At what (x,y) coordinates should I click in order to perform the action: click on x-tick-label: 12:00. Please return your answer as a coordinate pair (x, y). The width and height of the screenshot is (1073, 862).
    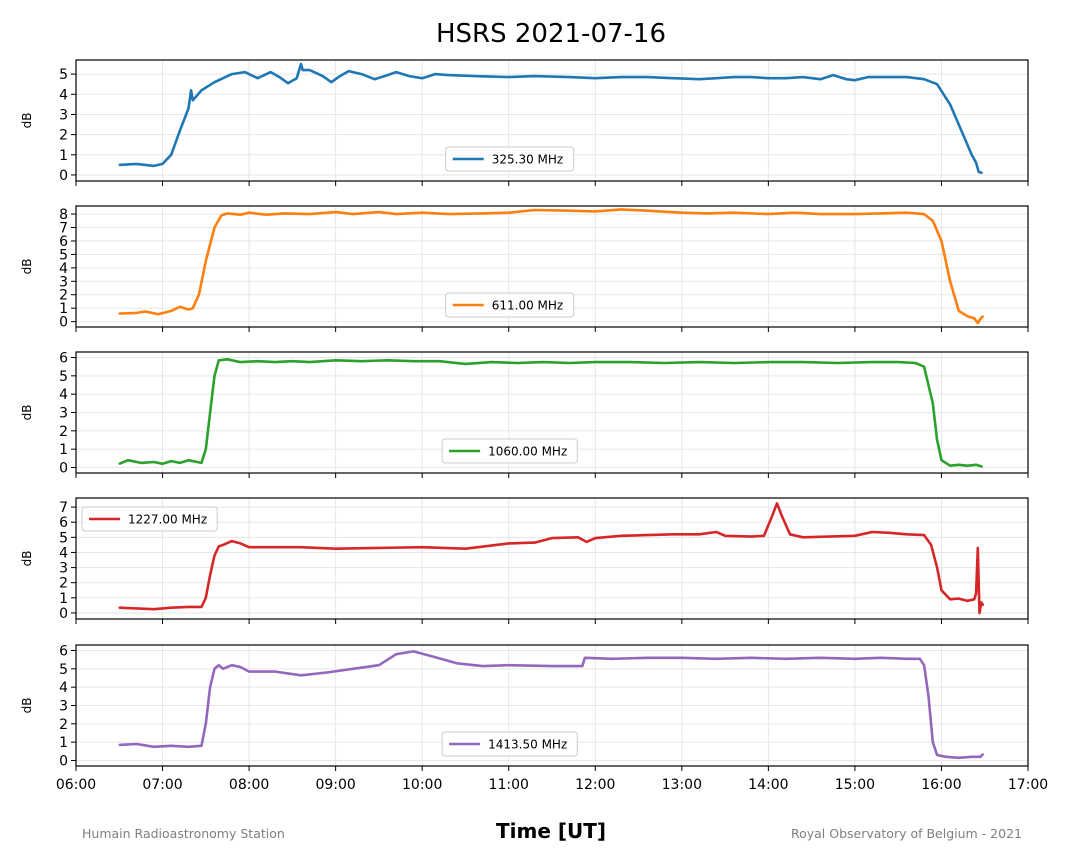
    Looking at the image, I should click on (595, 785).